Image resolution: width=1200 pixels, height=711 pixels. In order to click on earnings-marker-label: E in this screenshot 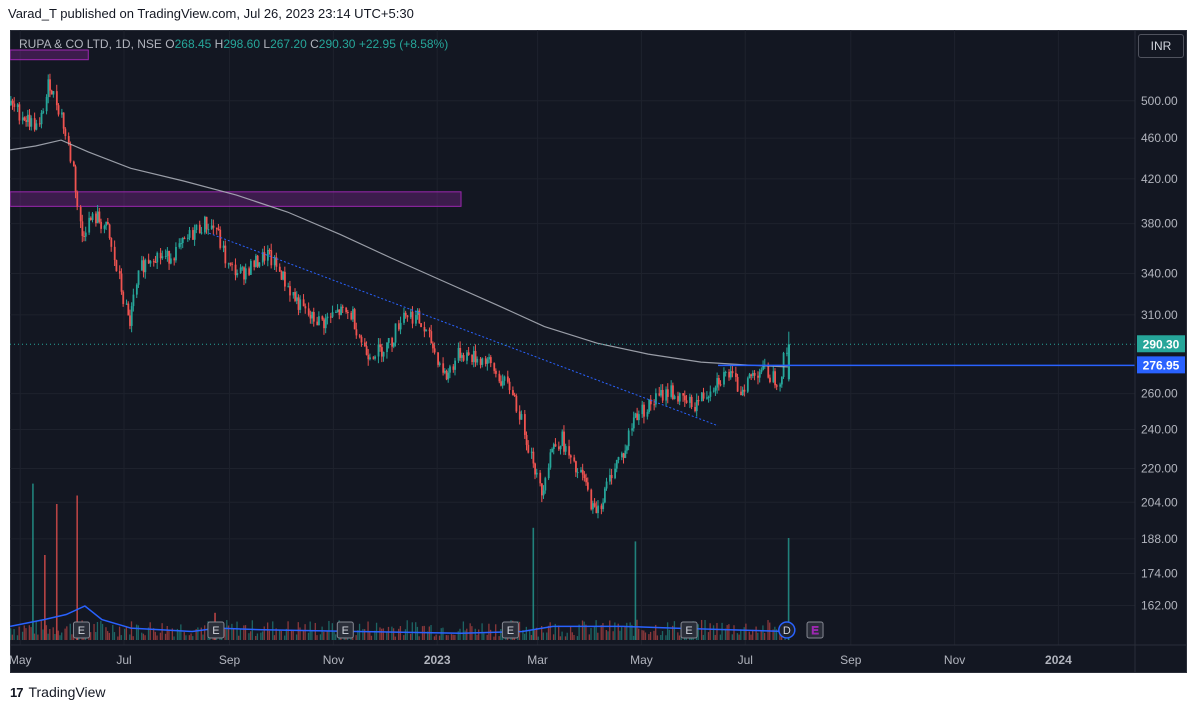, I will do `click(814, 631)`.